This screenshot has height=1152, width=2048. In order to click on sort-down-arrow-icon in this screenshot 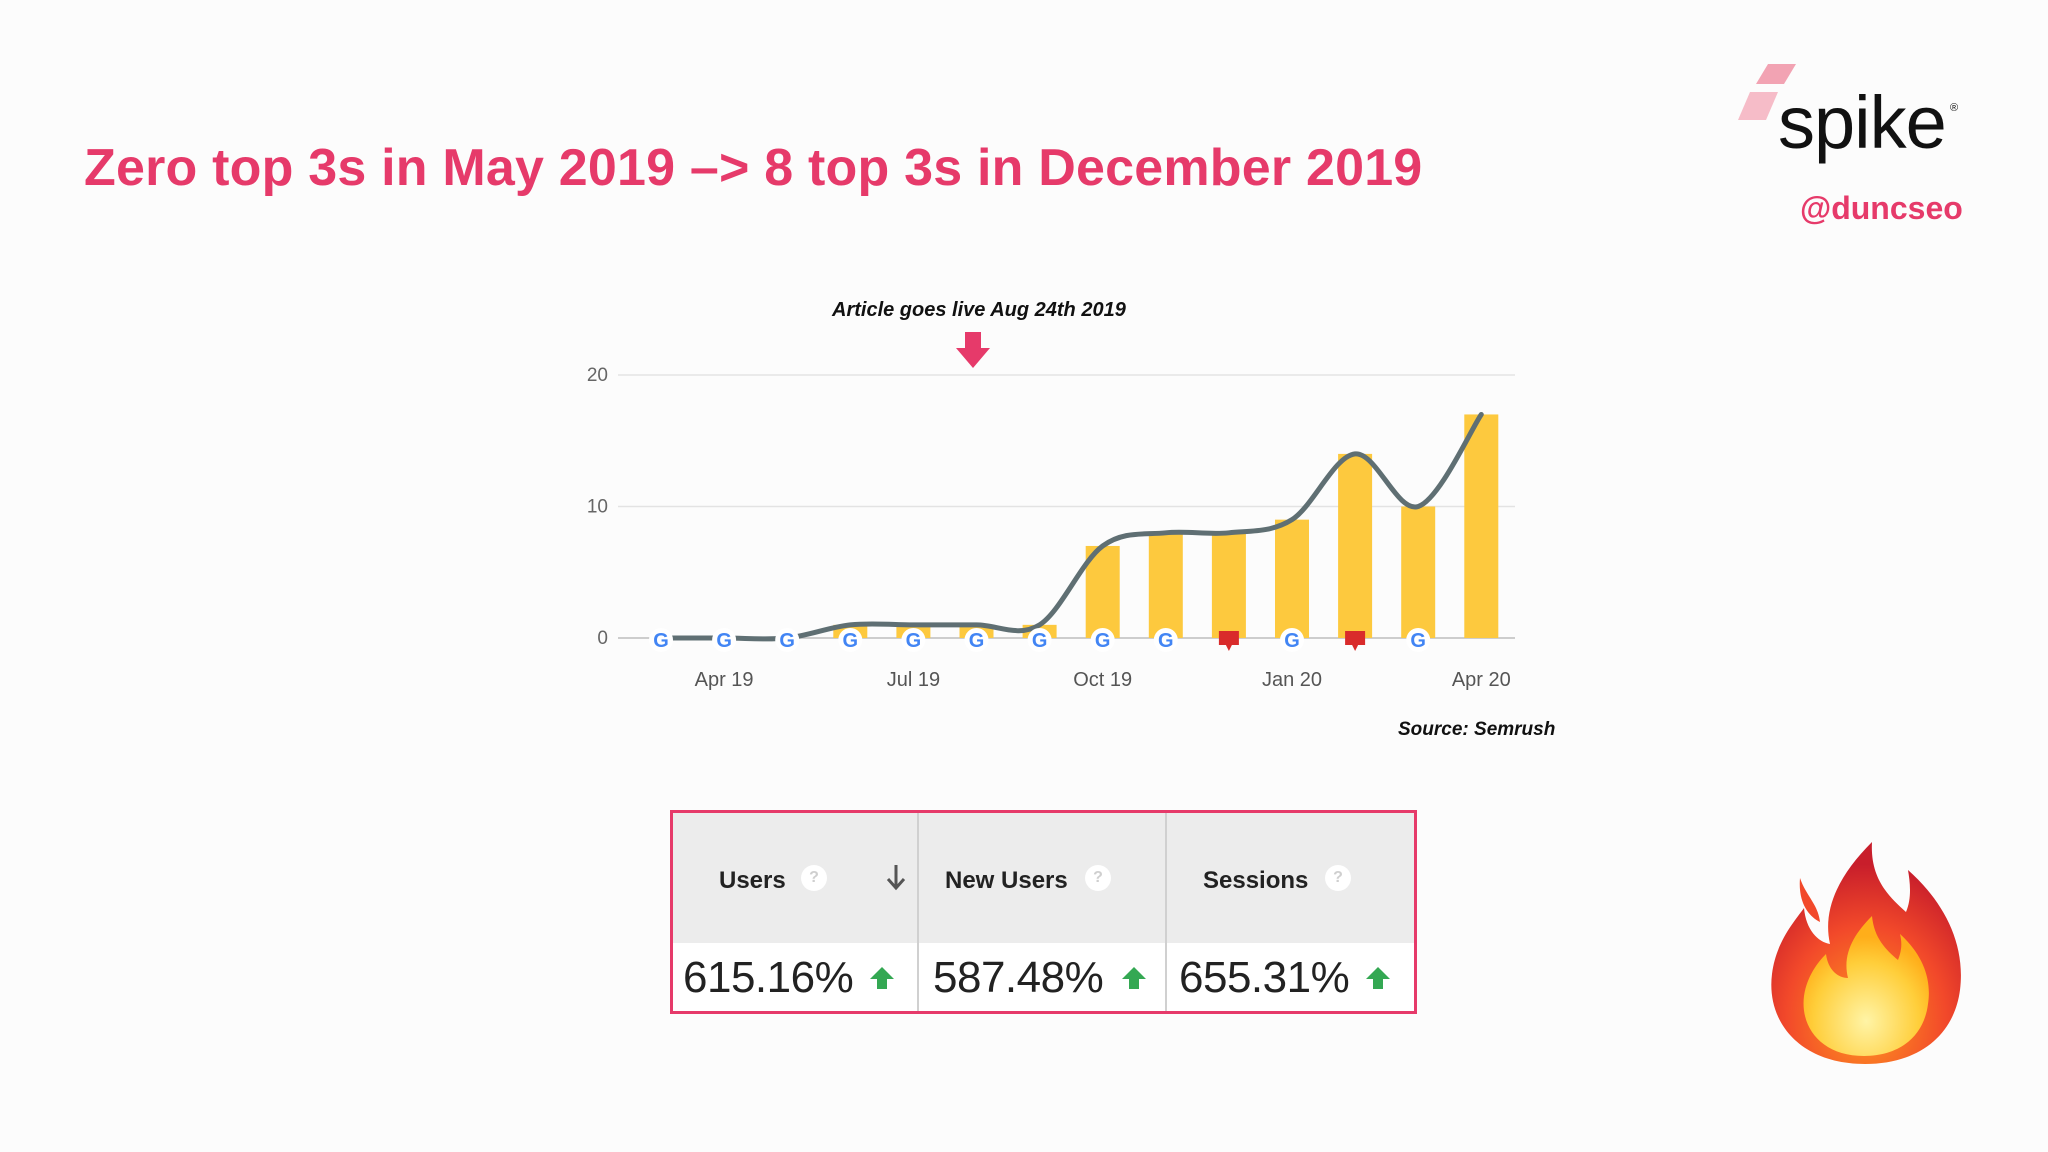, I will do `click(896, 878)`.